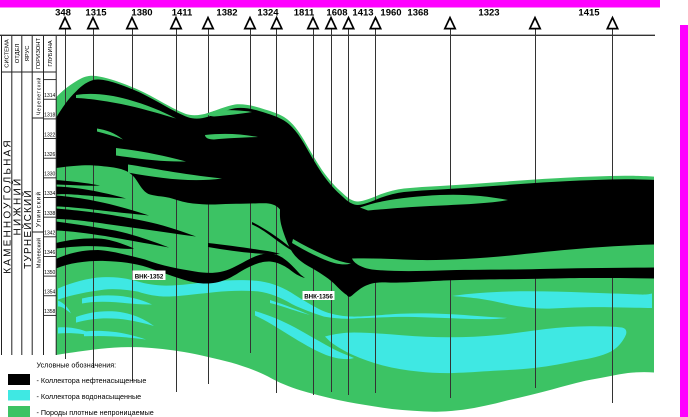  What do you see at coordinates (39, 53) in the screenshot?
I see `svg-text: ГОРИЗОНТ` at bounding box center [39, 53].